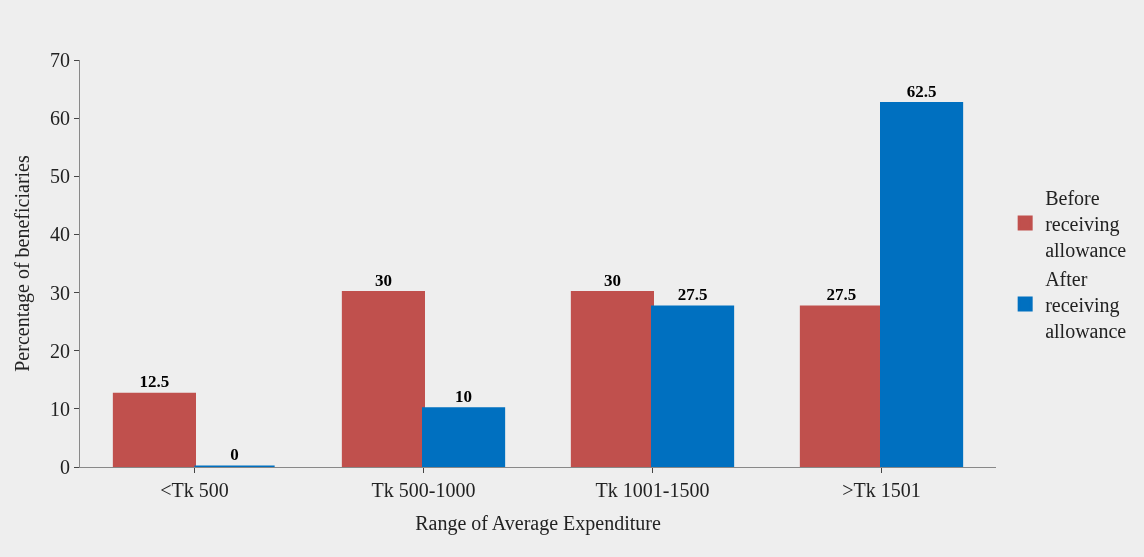 This screenshot has width=1144, height=557. I want to click on legend-label: Before receiving allowance, so click(1086, 223).